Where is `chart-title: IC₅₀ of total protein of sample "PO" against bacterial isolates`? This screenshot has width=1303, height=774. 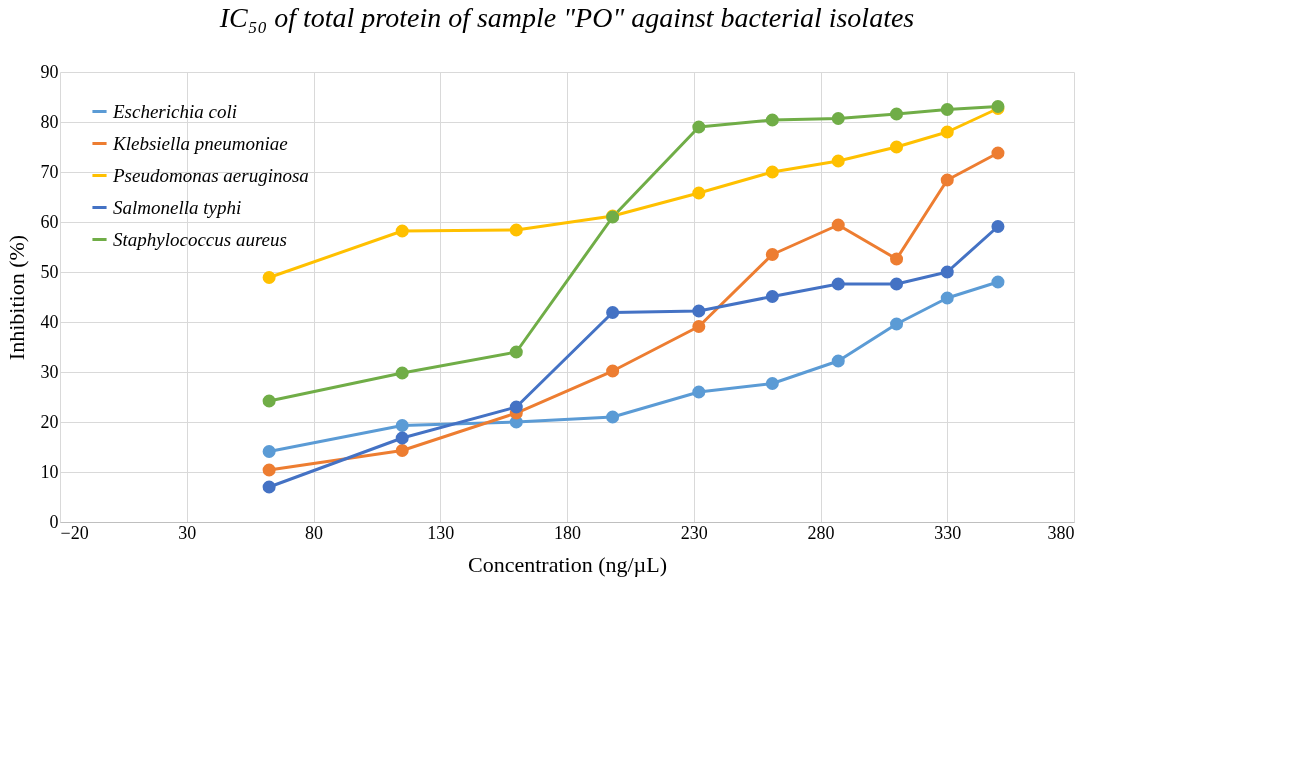 chart-title: IC₅₀ of total protein of sample "PO" against bacterial isolates is located at coordinates (566, 17).